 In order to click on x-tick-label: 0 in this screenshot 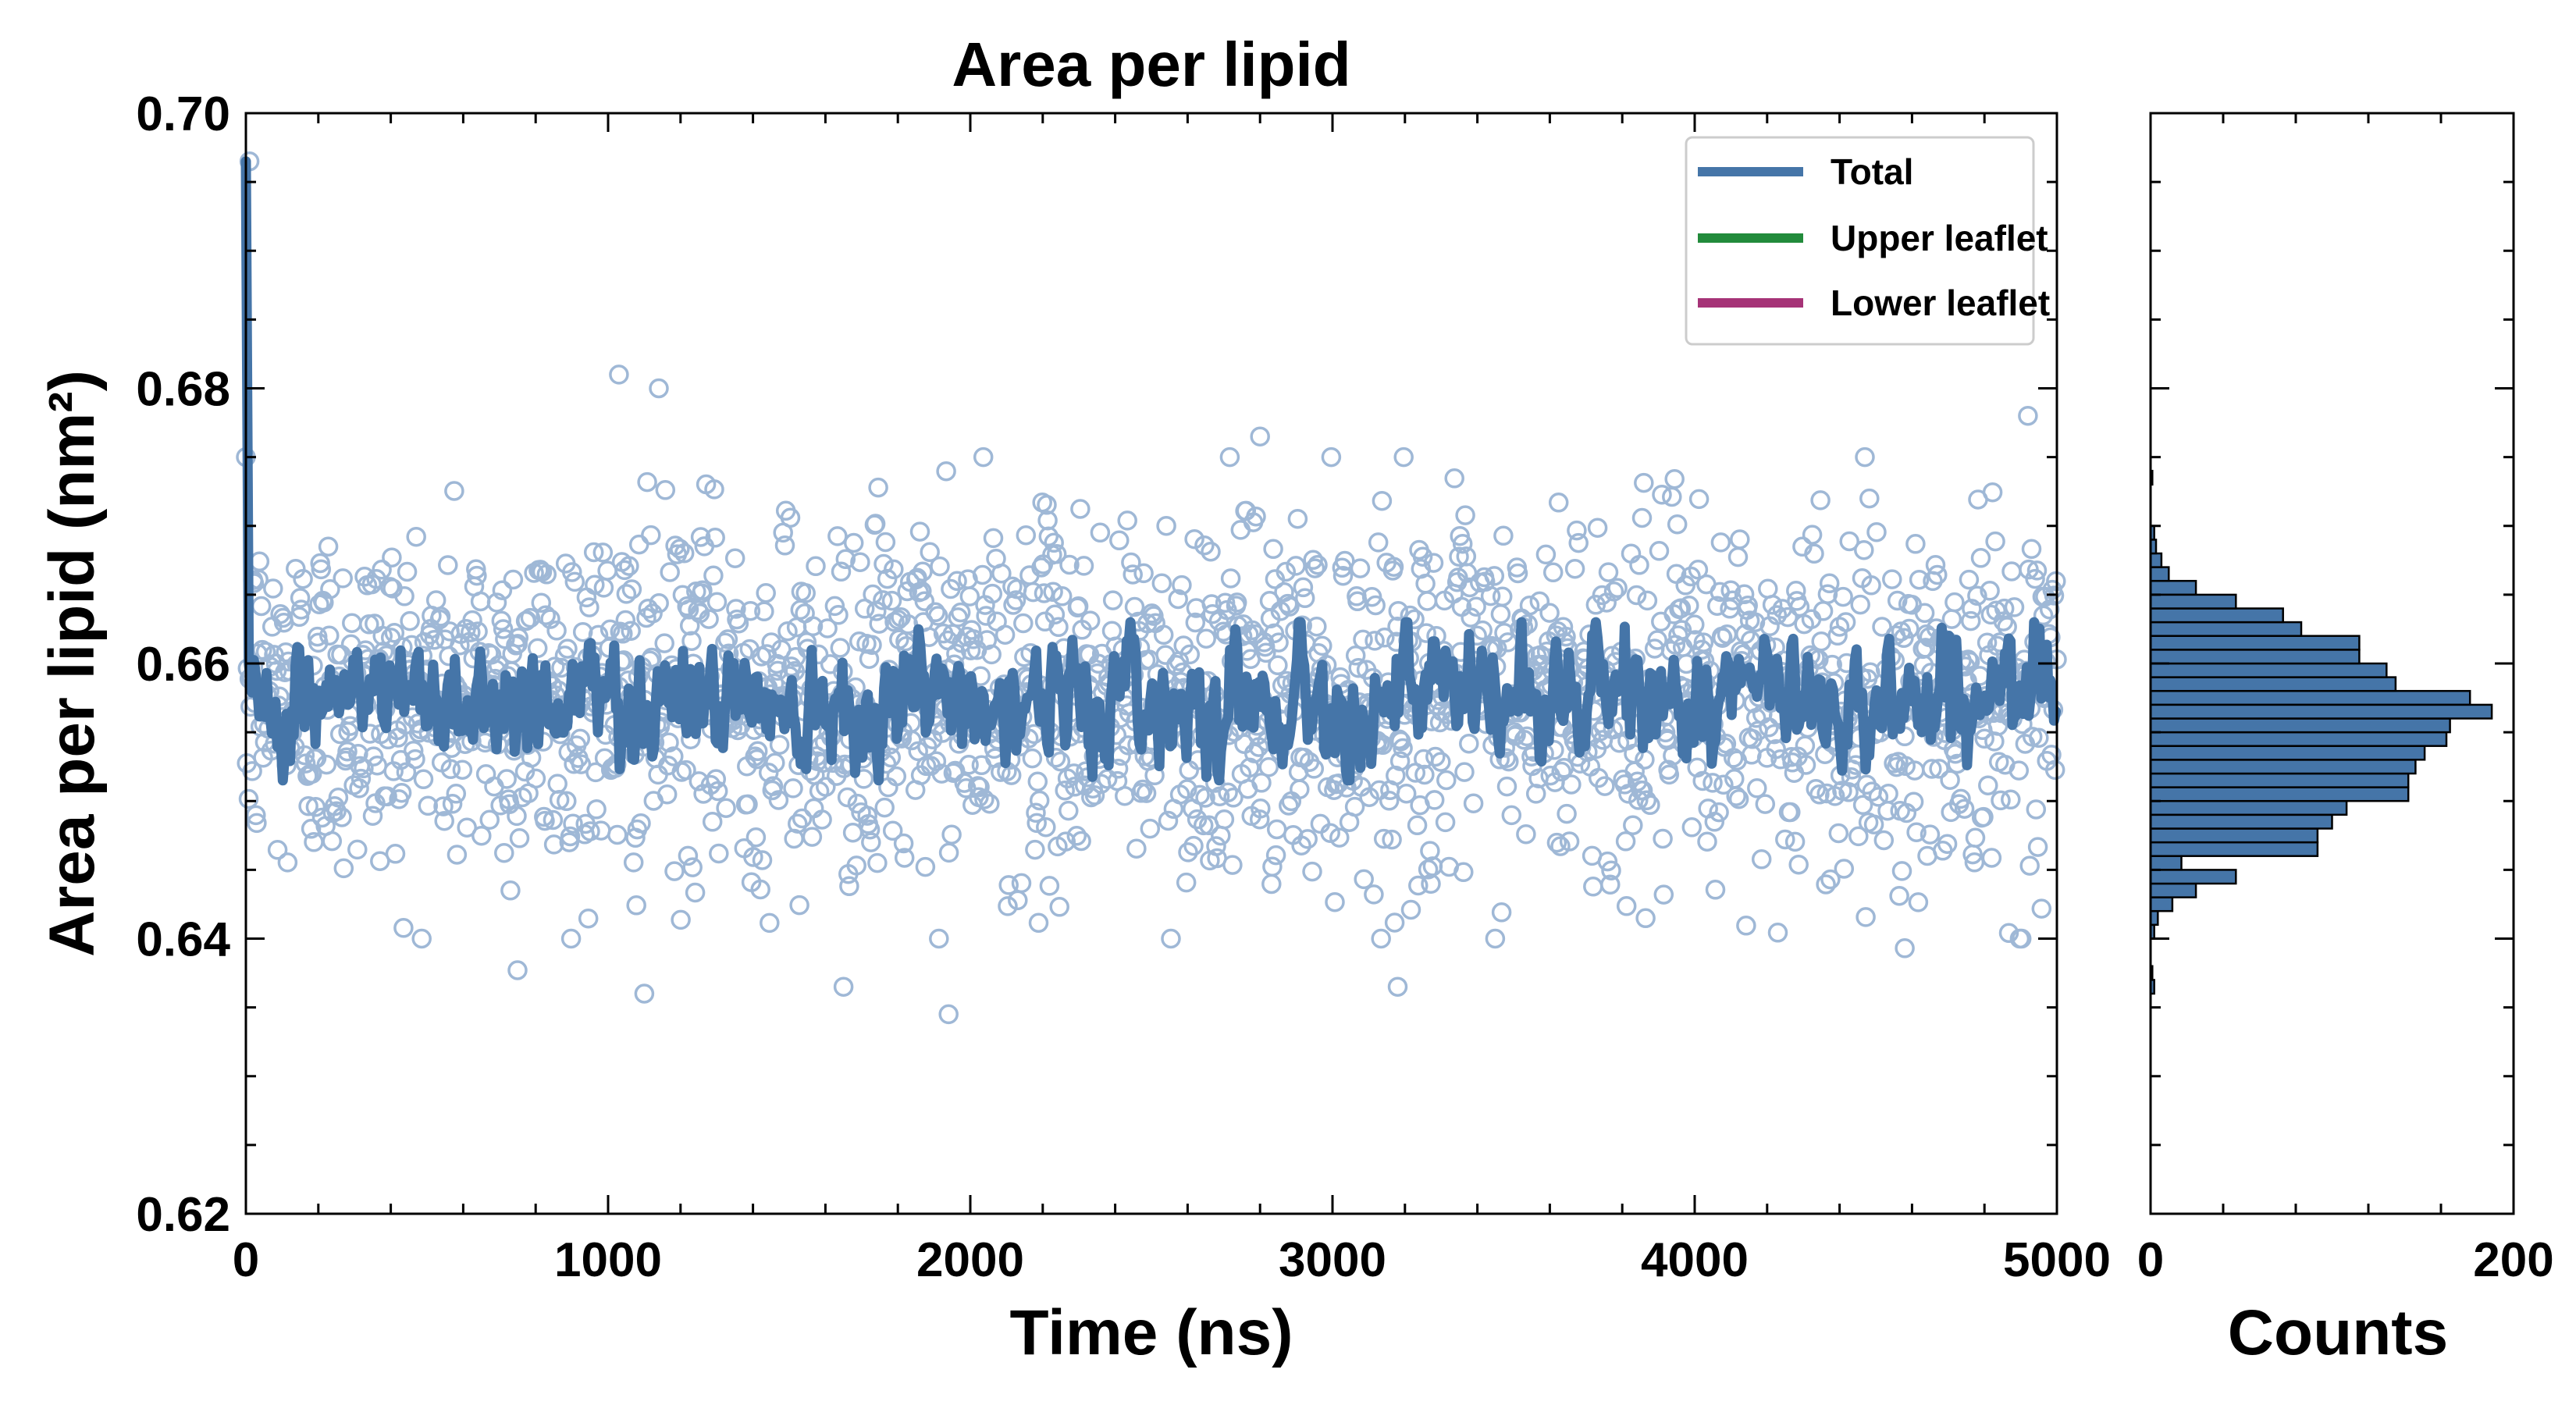, I will do `click(246, 1260)`.